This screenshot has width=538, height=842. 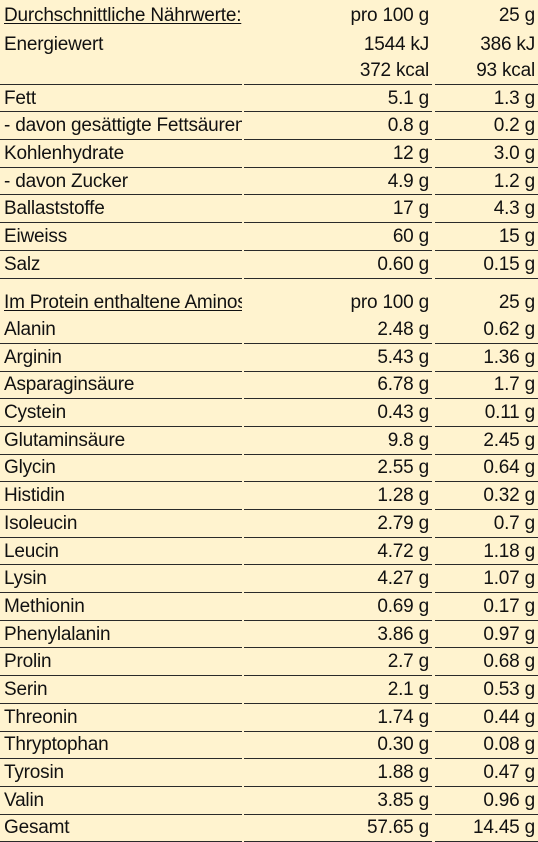 I want to click on amino-label: Tyrosin, so click(x=121, y=772).